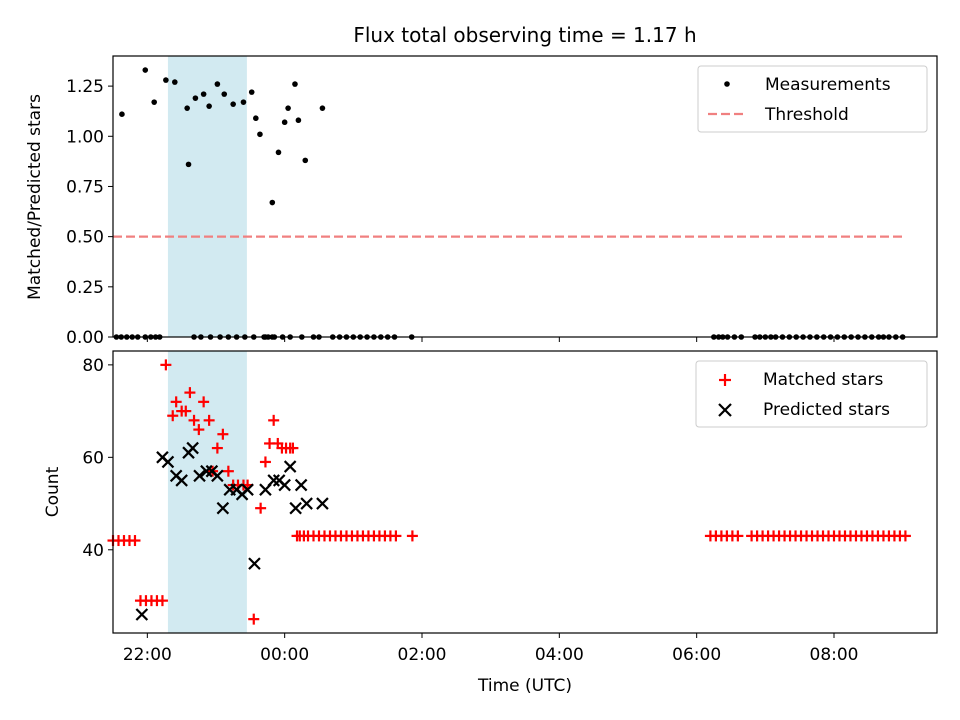  Describe the element at coordinates (93, 458) in the screenshot. I see `bottom-ytick-label: 60` at that location.